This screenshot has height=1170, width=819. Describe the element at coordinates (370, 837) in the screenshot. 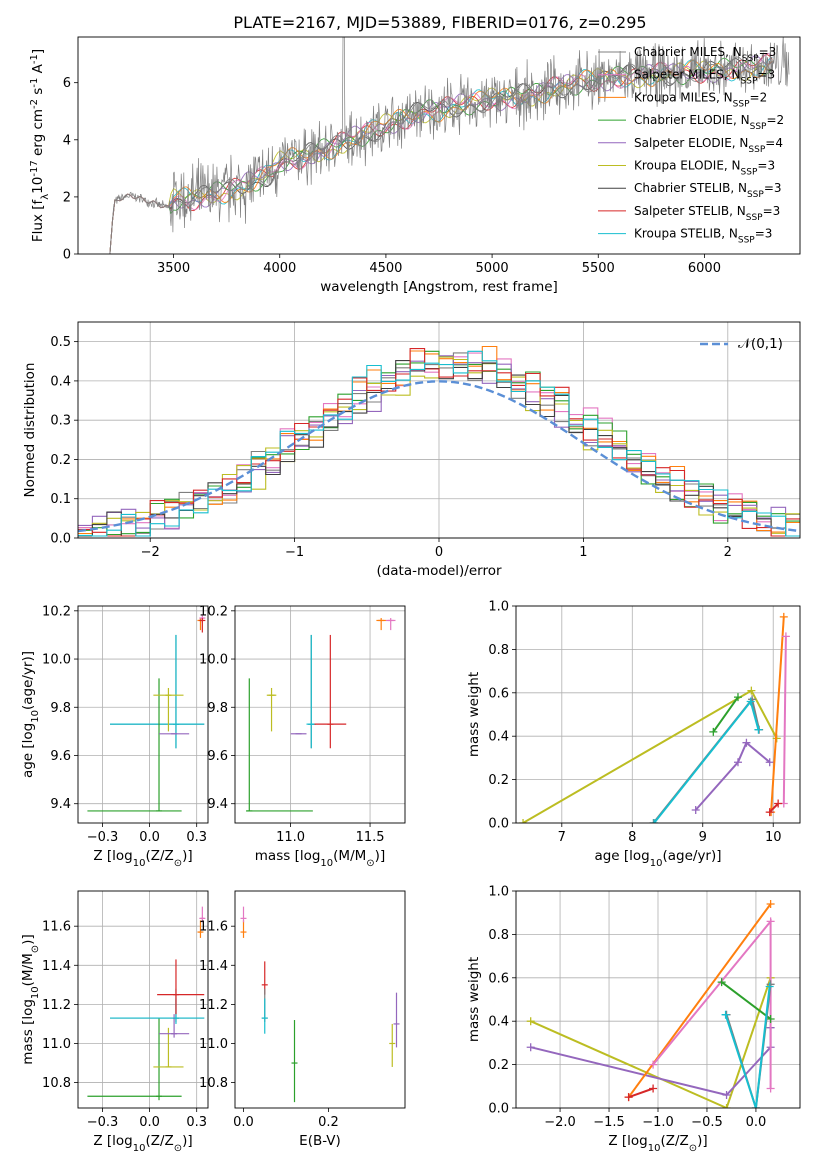

I see `x-tick-label: 11.5` at that location.